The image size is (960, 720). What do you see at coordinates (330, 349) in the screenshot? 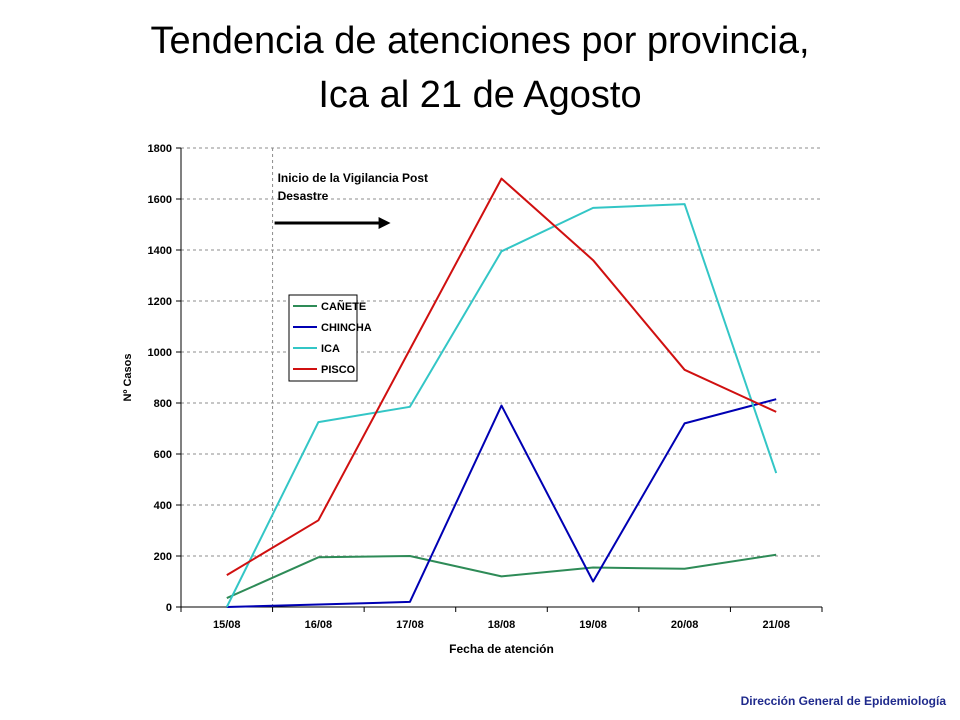
I see `legend-label-ica: ICA` at bounding box center [330, 349].